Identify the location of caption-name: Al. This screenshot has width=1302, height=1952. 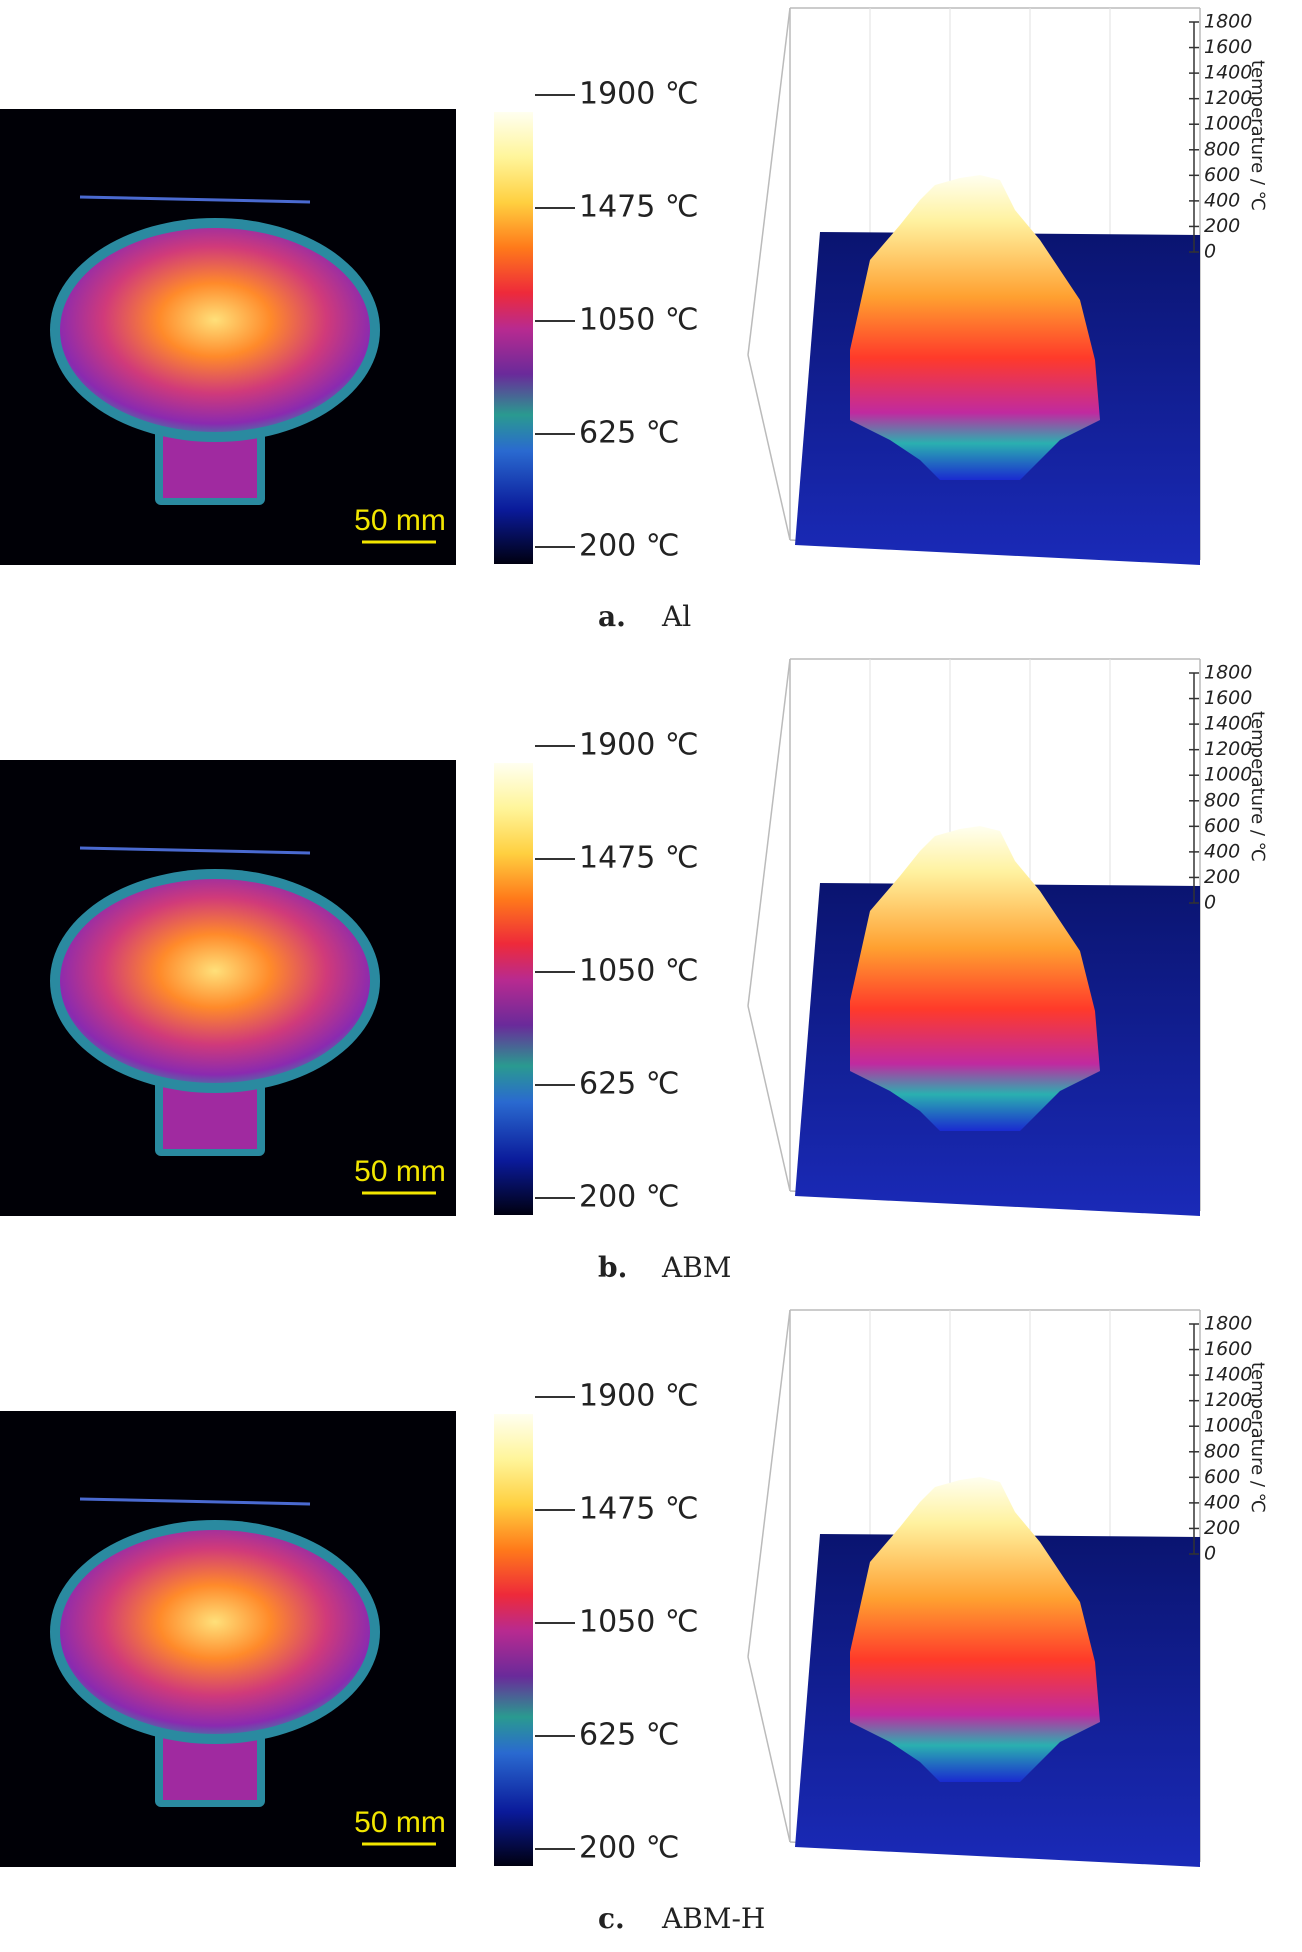
(676, 616).